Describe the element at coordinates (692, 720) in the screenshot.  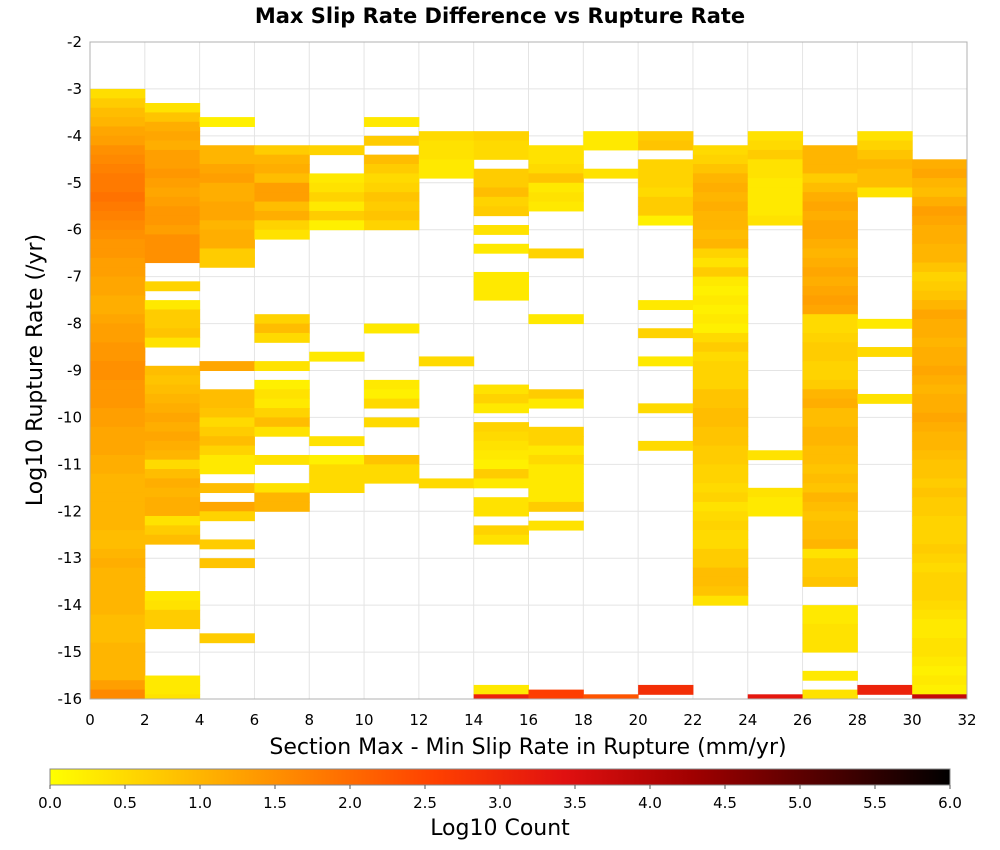
I see `x-tick-label: 22` at that location.